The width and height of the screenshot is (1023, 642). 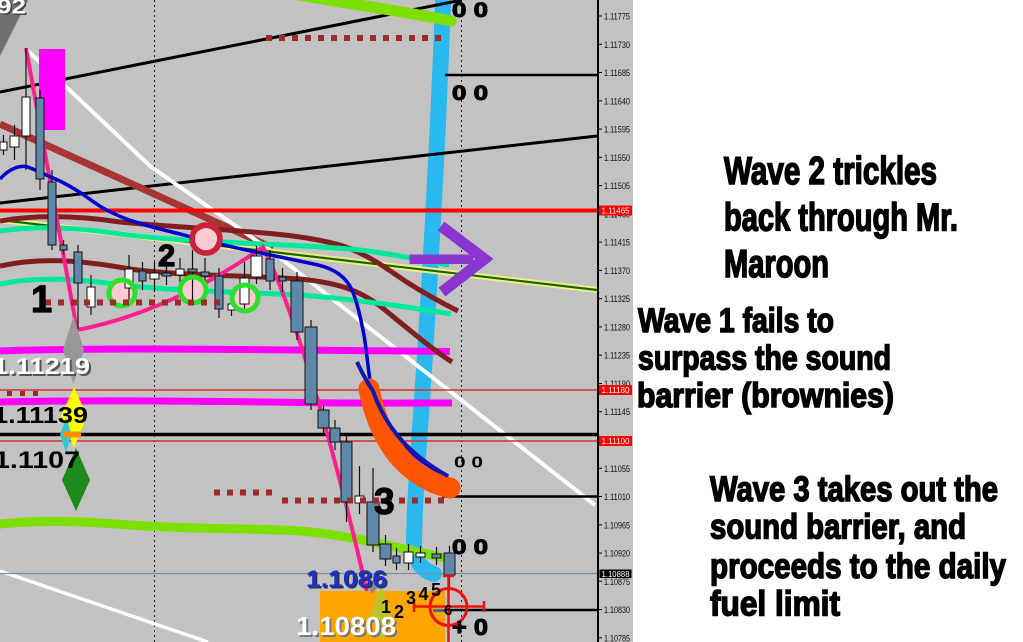 What do you see at coordinates (617, 610) in the screenshot?
I see `svg-text: 1.10830` at bounding box center [617, 610].